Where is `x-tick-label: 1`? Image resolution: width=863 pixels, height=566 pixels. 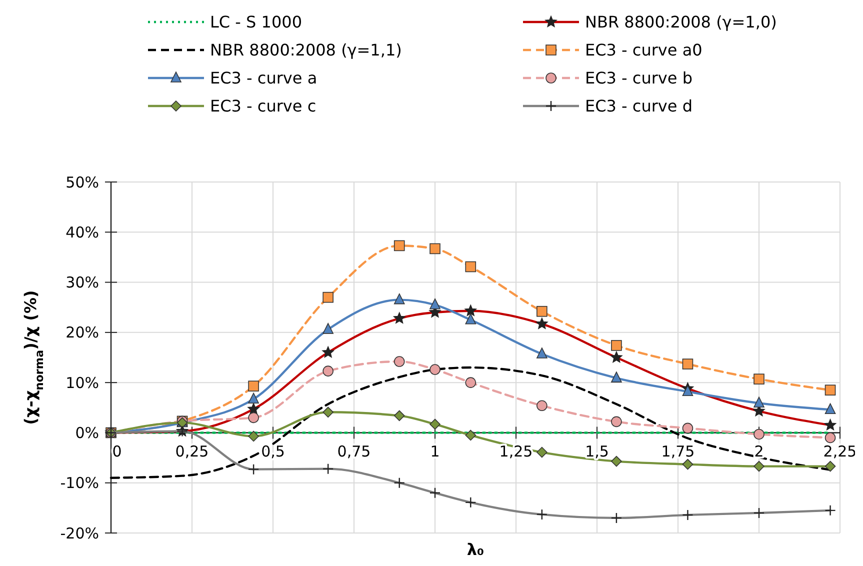
x-tick-label: 1 is located at coordinates (435, 451).